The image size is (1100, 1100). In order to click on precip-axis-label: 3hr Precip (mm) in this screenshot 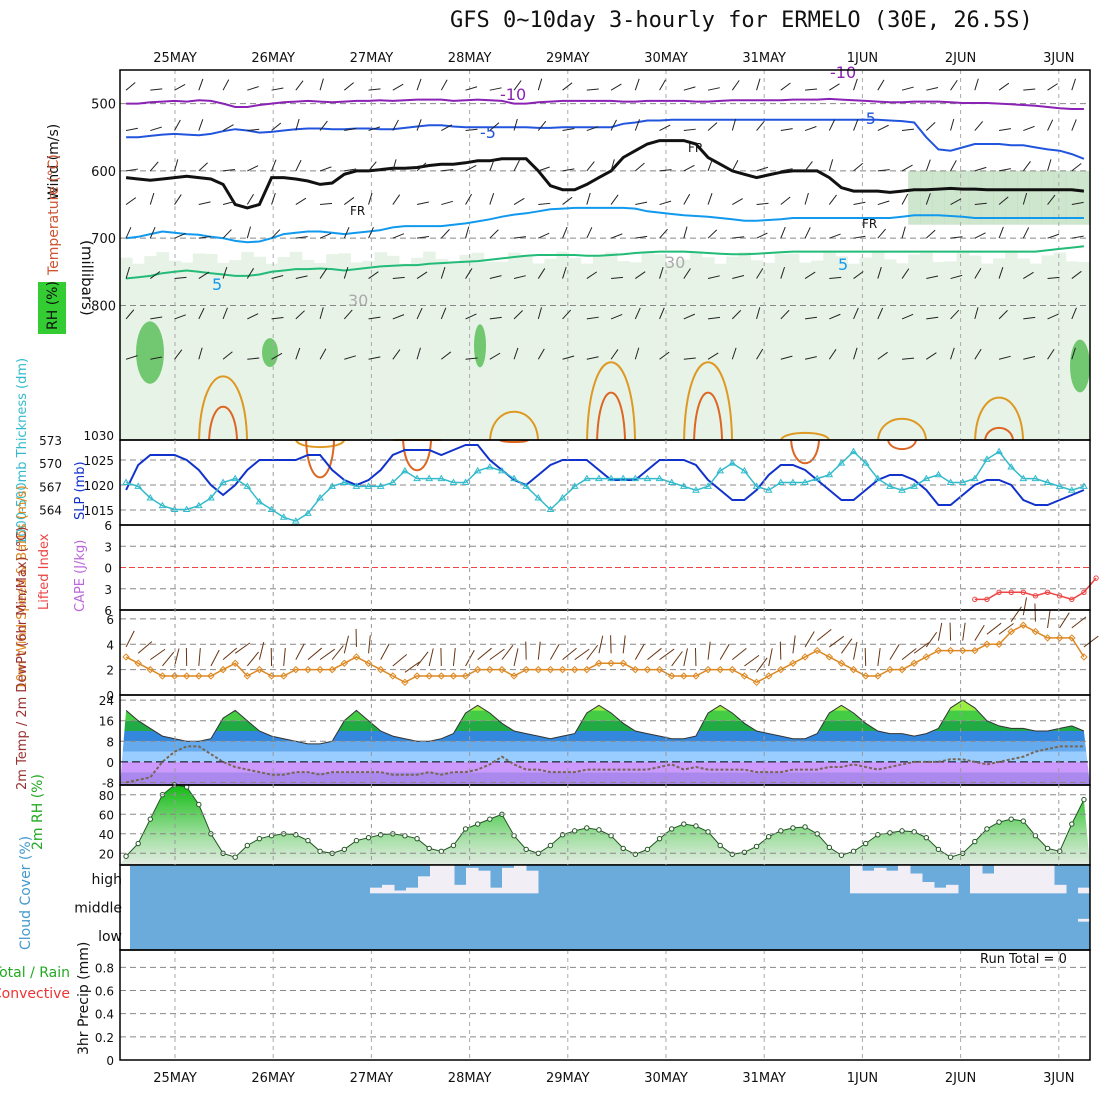, I will do `click(84, 998)`.